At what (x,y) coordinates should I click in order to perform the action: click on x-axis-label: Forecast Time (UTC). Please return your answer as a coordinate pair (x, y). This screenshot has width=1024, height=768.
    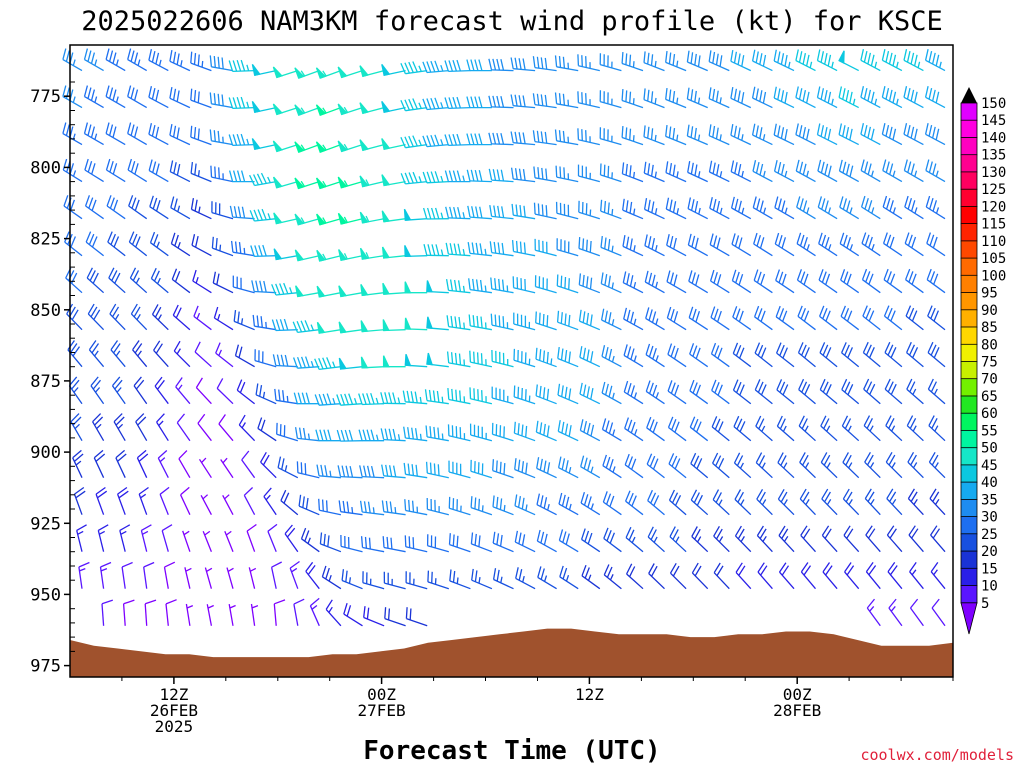
    Looking at the image, I should click on (511, 751).